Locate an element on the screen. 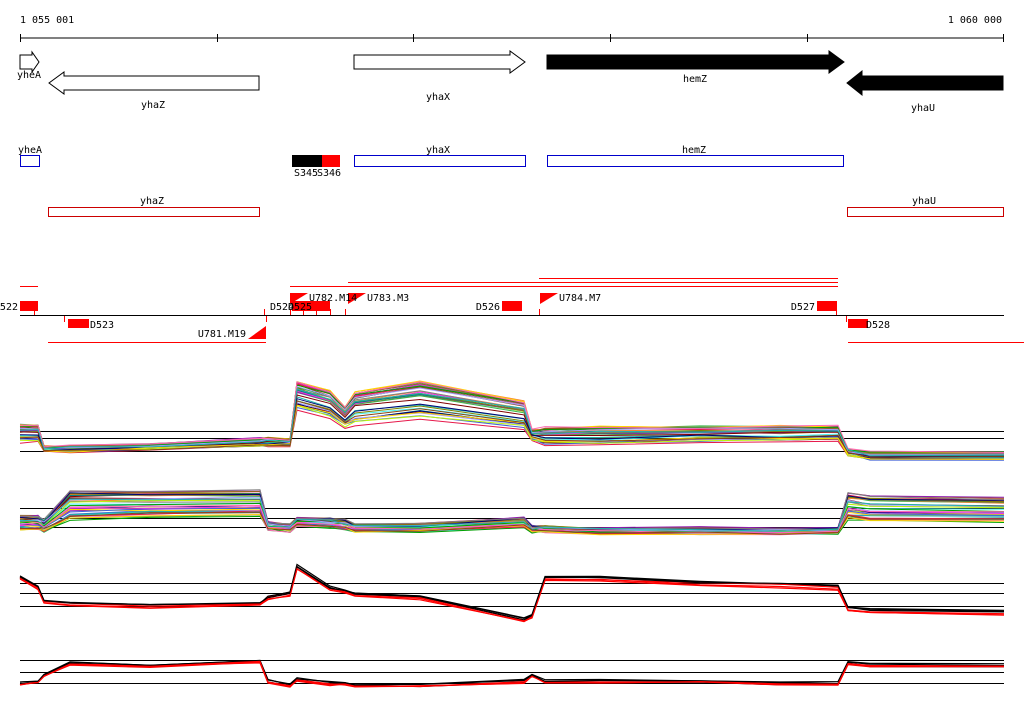 This screenshot has width=1024, height=714. feature-label-u781: U781.M19 is located at coordinates (222, 334).